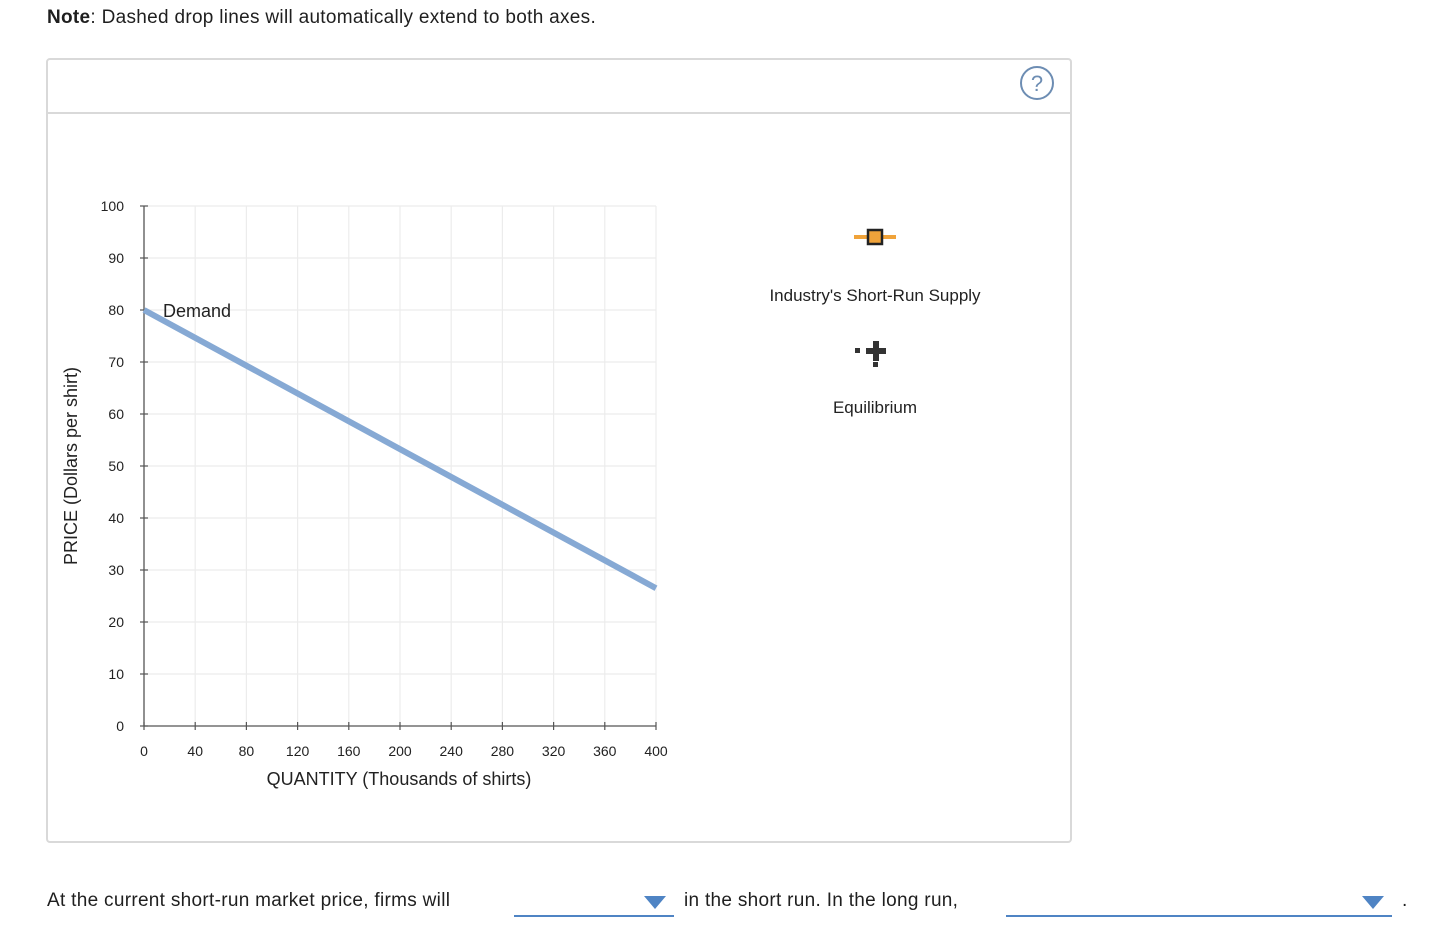 The width and height of the screenshot is (1452, 940). I want to click on x-tick-label: 0, so click(144, 751).